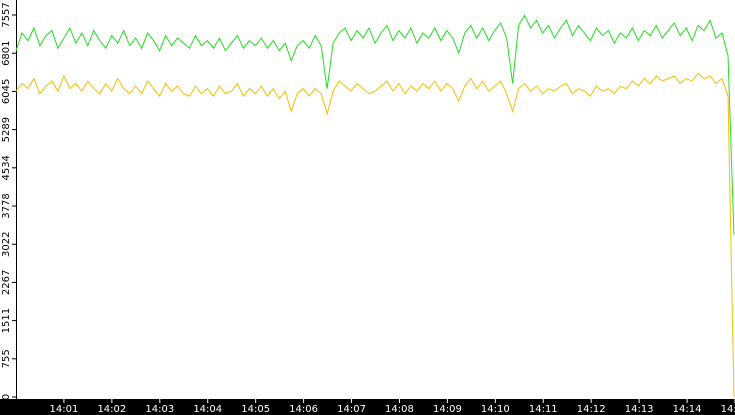 The image size is (735, 415). Describe the element at coordinates (6, 320) in the screenshot. I see `y-tick-label: 1511` at that location.